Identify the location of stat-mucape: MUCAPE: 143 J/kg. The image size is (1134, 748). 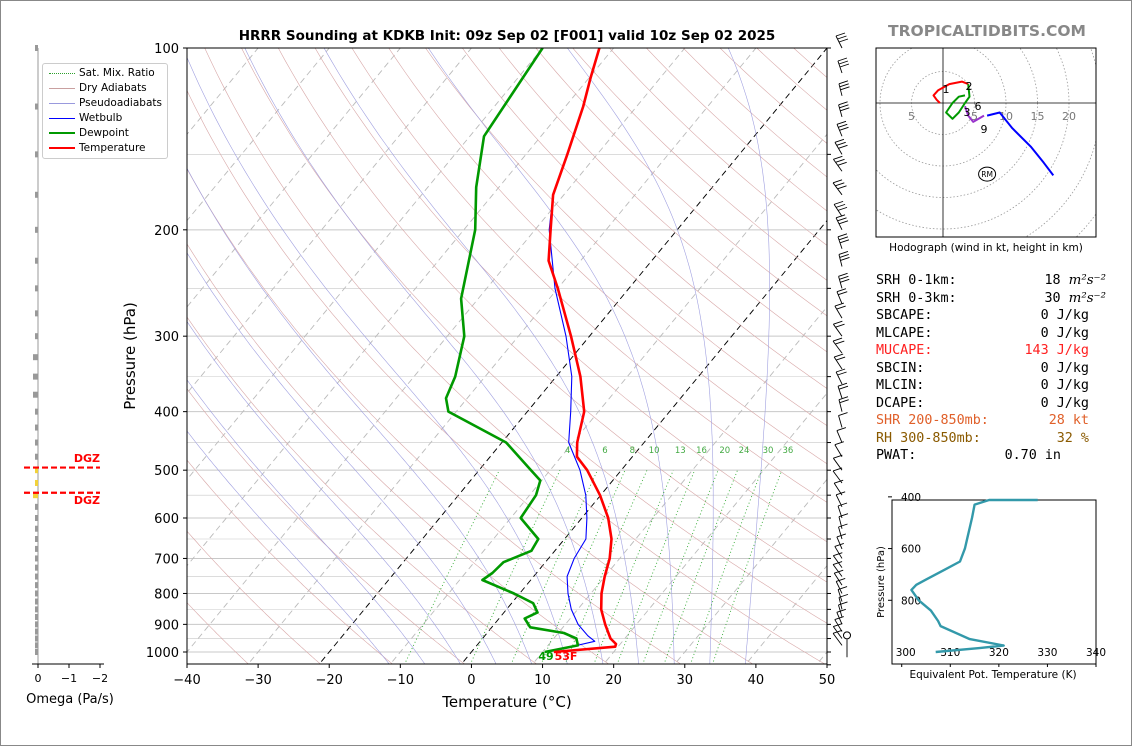
(982, 350).